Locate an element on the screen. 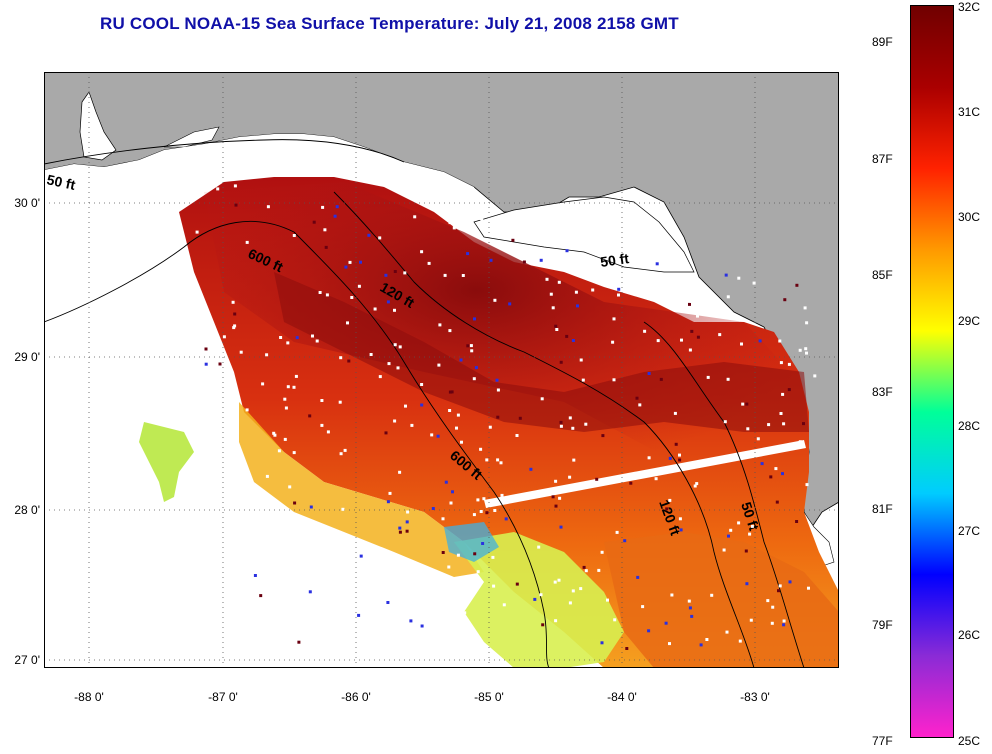 The width and height of the screenshot is (992, 754). lon-label: -84 0' is located at coordinates (622, 697).